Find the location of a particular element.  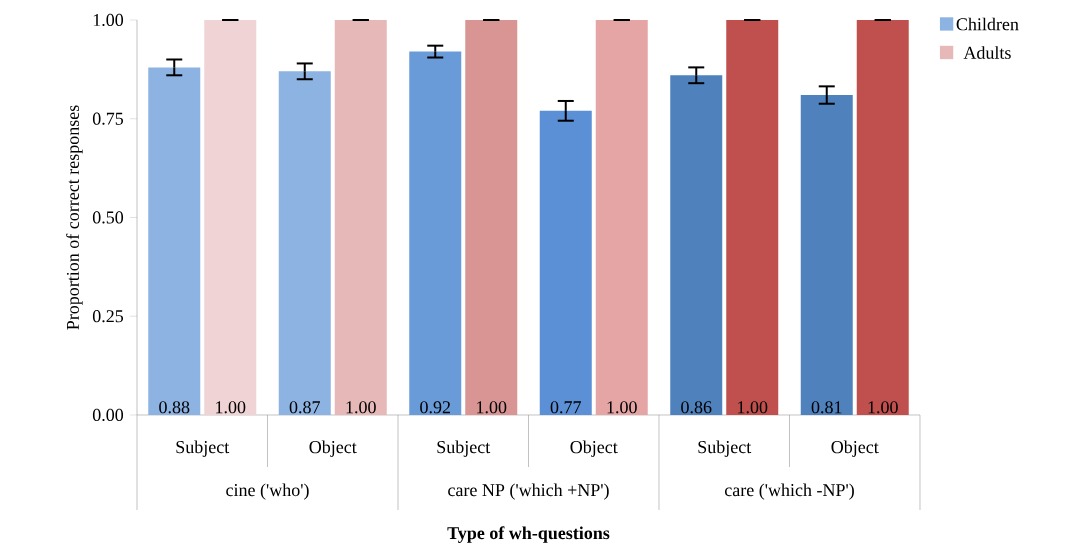

data-label: 0.88 is located at coordinates (174, 407).